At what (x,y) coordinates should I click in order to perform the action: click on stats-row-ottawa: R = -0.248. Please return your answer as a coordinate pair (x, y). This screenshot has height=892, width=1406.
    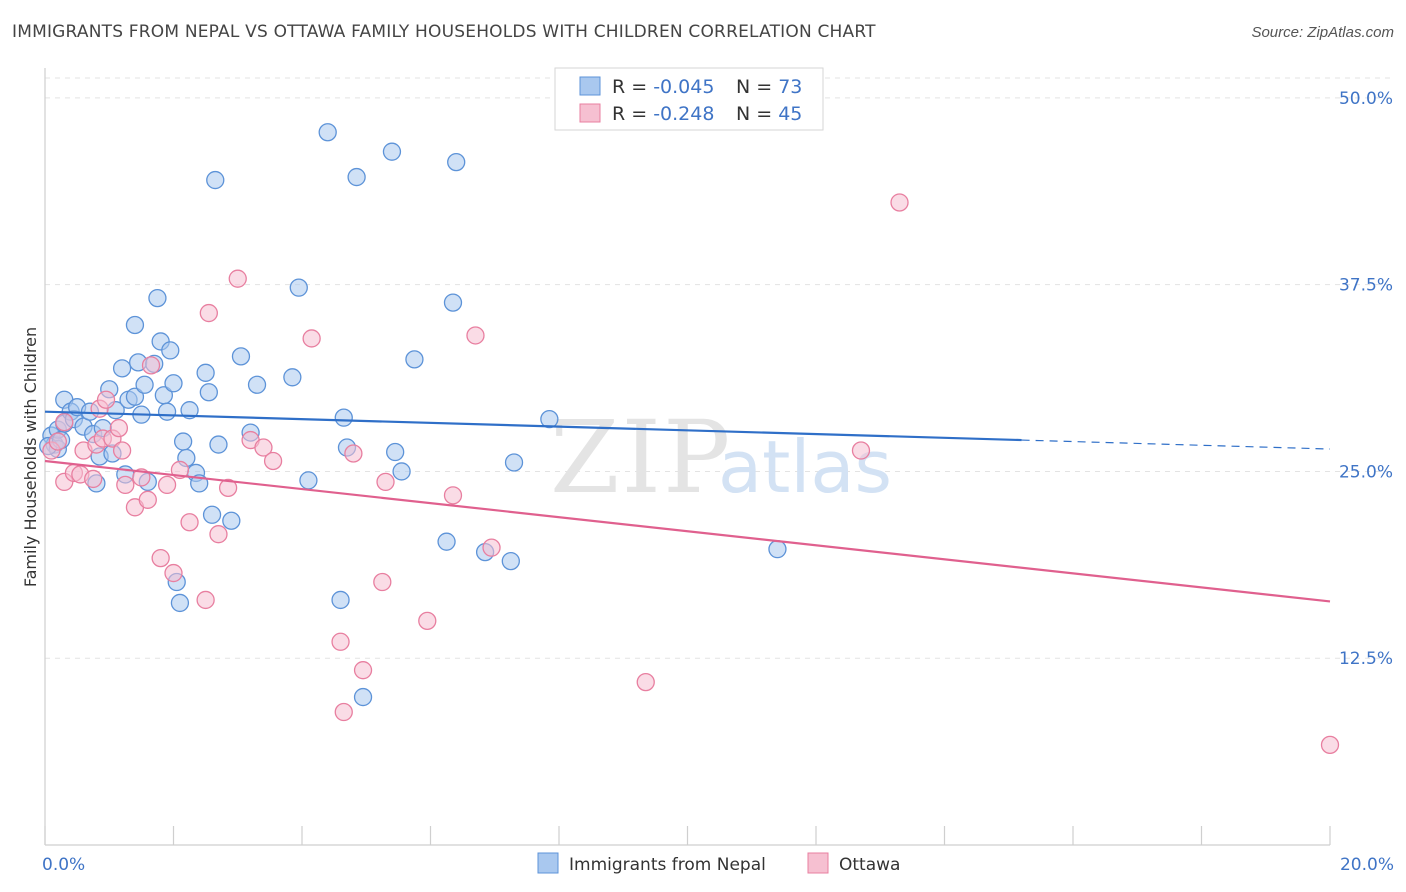
    Looking at the image, I should click on (663, 114).